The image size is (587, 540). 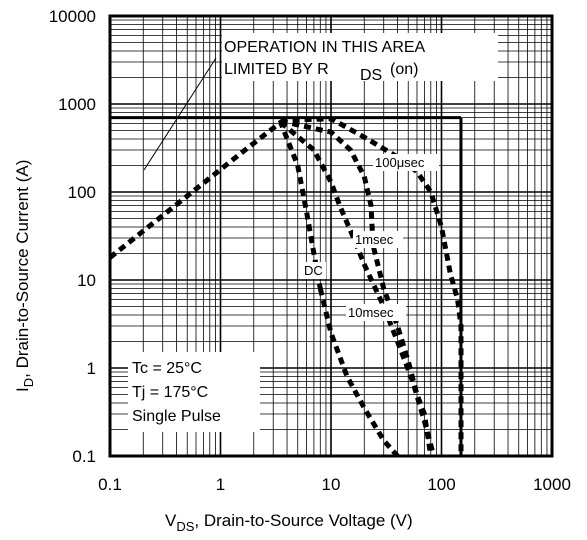 What do you see at coordinates (400, 162) in the screenshot?
I see `series-label-100us: 100μsec` at bounding box center [400, 162].